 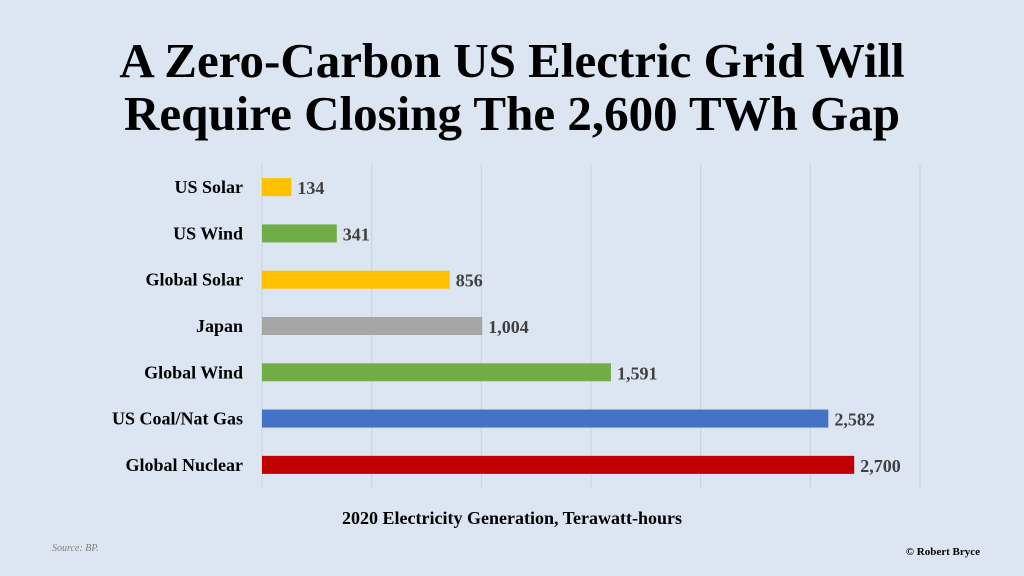 I want to click on category-label: Japan, so click(x=219, y=326).